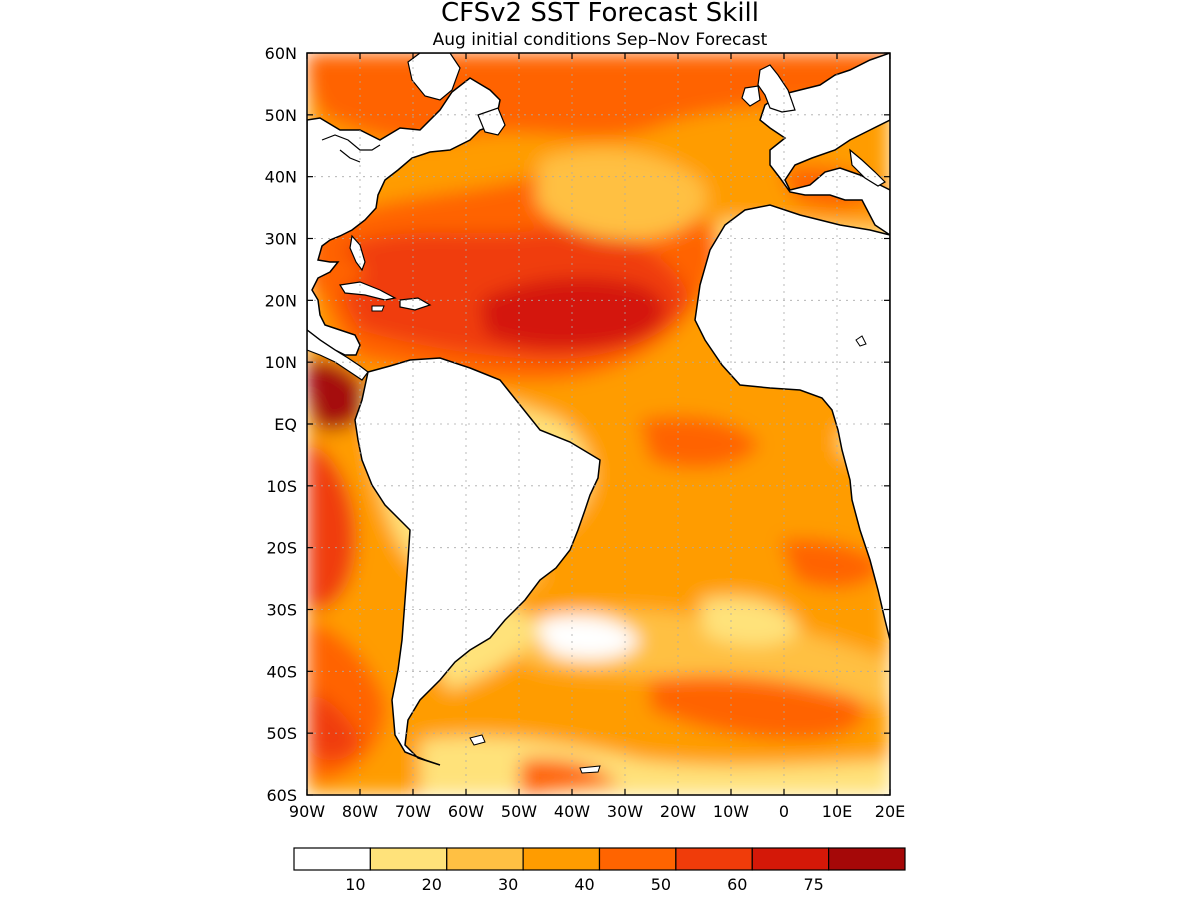  I want to click on lon-tick-label: 70W, so click(413, 811).